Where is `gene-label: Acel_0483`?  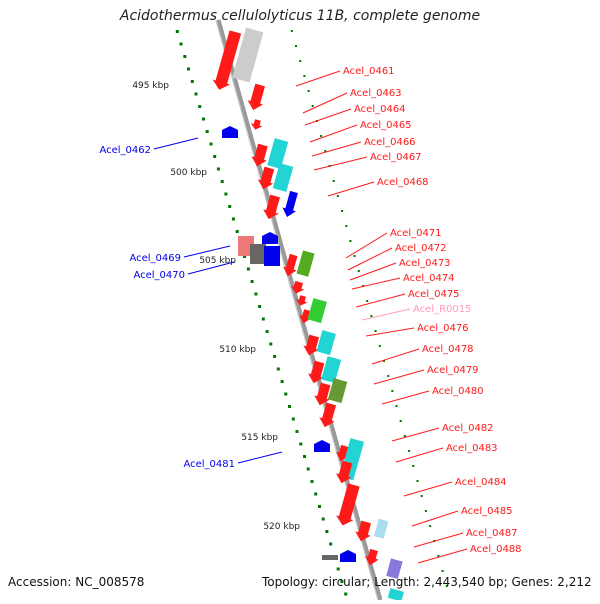
gene-label: Acel_0483 is located at coordinates (472, 448).